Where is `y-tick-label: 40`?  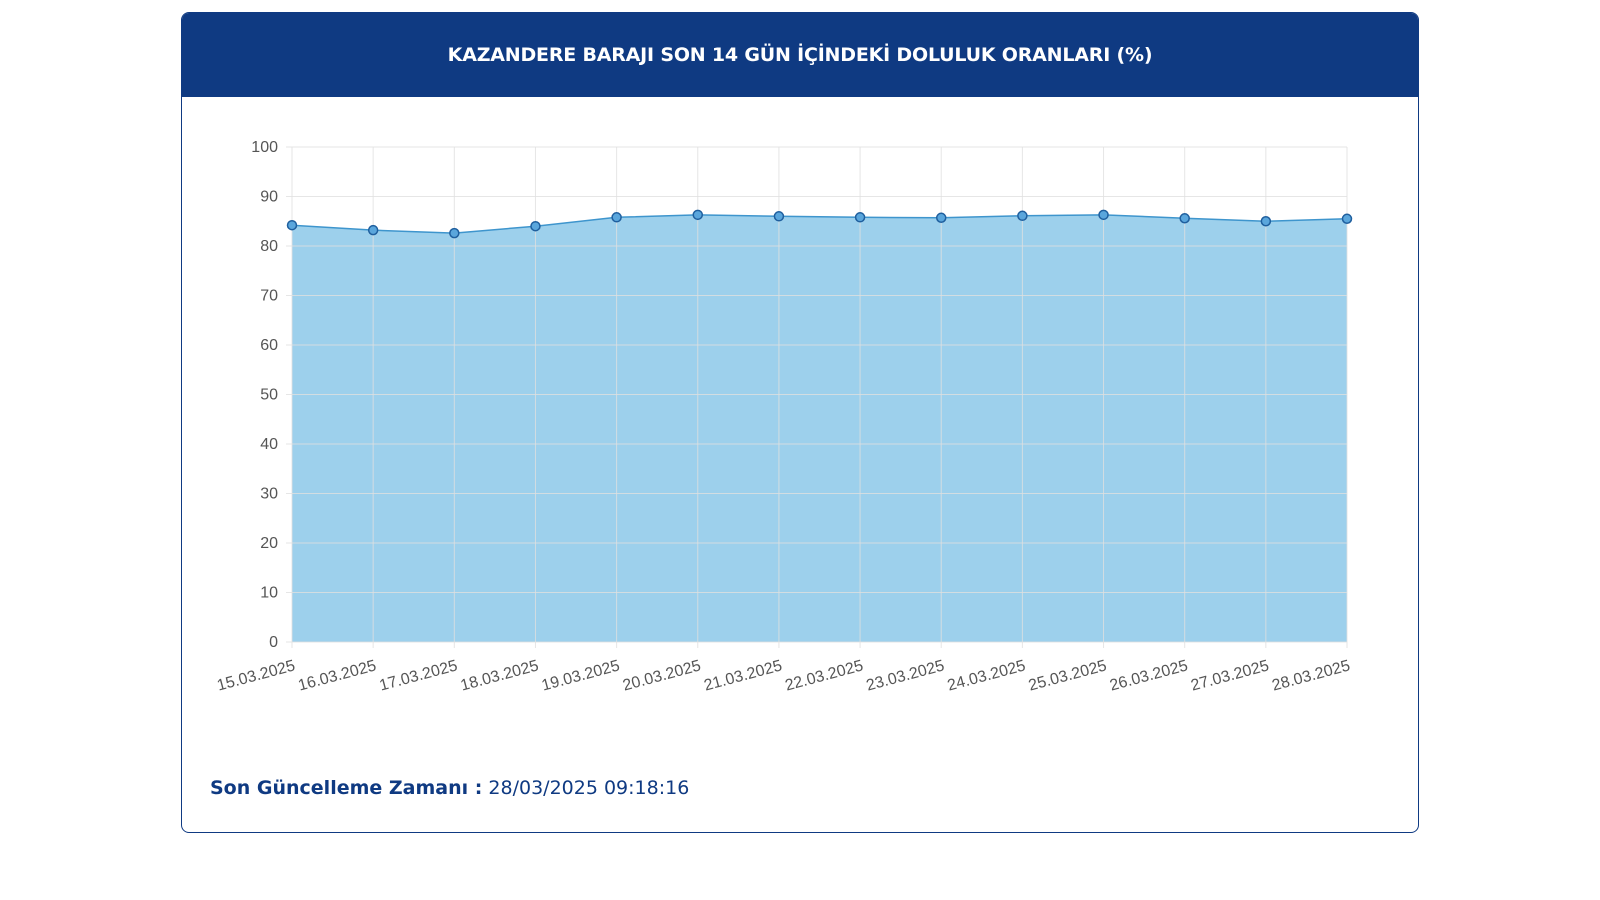 y-tick-label: 40 is located at coordinates (269, 444).